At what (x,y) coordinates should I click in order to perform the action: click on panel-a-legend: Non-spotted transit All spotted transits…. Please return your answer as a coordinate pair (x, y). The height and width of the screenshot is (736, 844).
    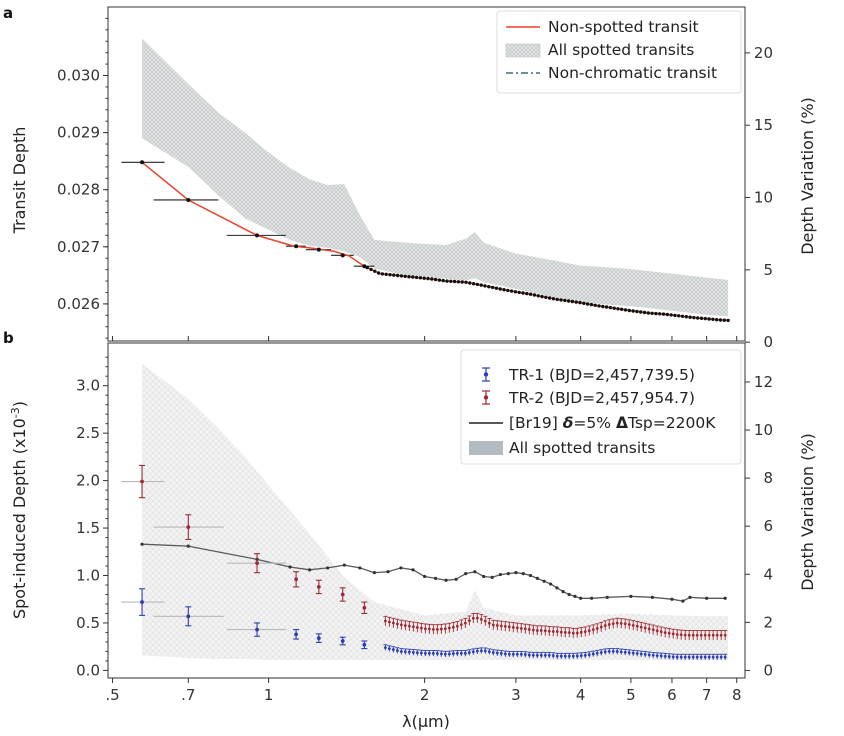
    Looking at the image, I should click on (619, 52).